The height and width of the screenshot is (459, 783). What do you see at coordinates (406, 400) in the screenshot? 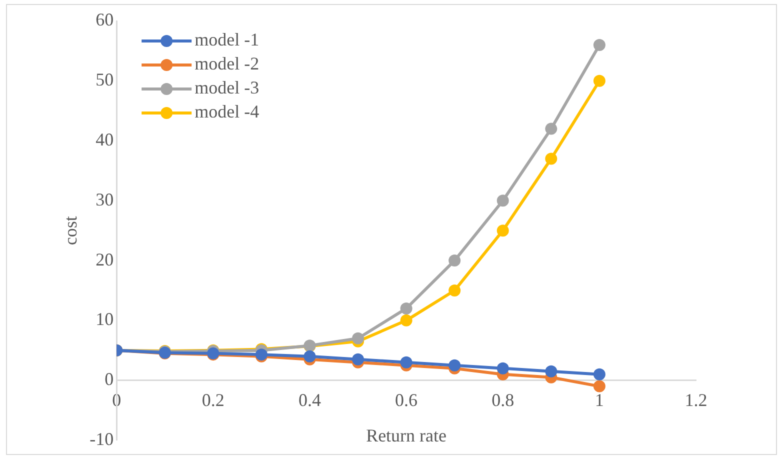
I see `x-tick-label: 0.6` at bounding box center [406, 400].